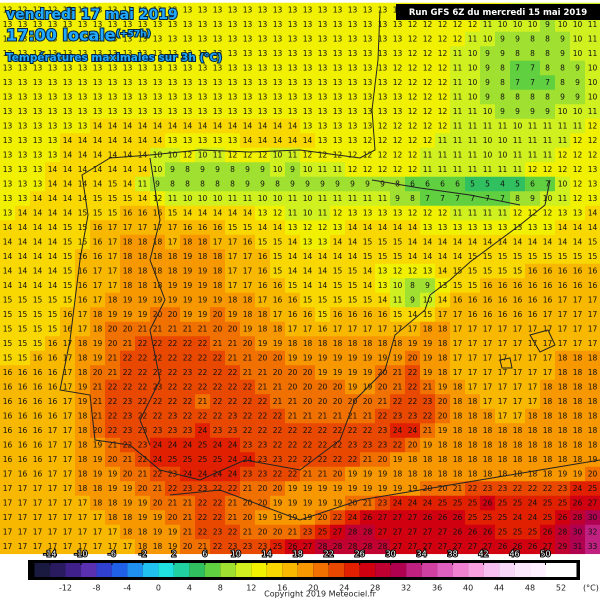 The height and width of the screenshot is (600, 600). Describe the element at coordinates (514, 554) in the screenshot. I see `scale-label-top: 46` at that location.